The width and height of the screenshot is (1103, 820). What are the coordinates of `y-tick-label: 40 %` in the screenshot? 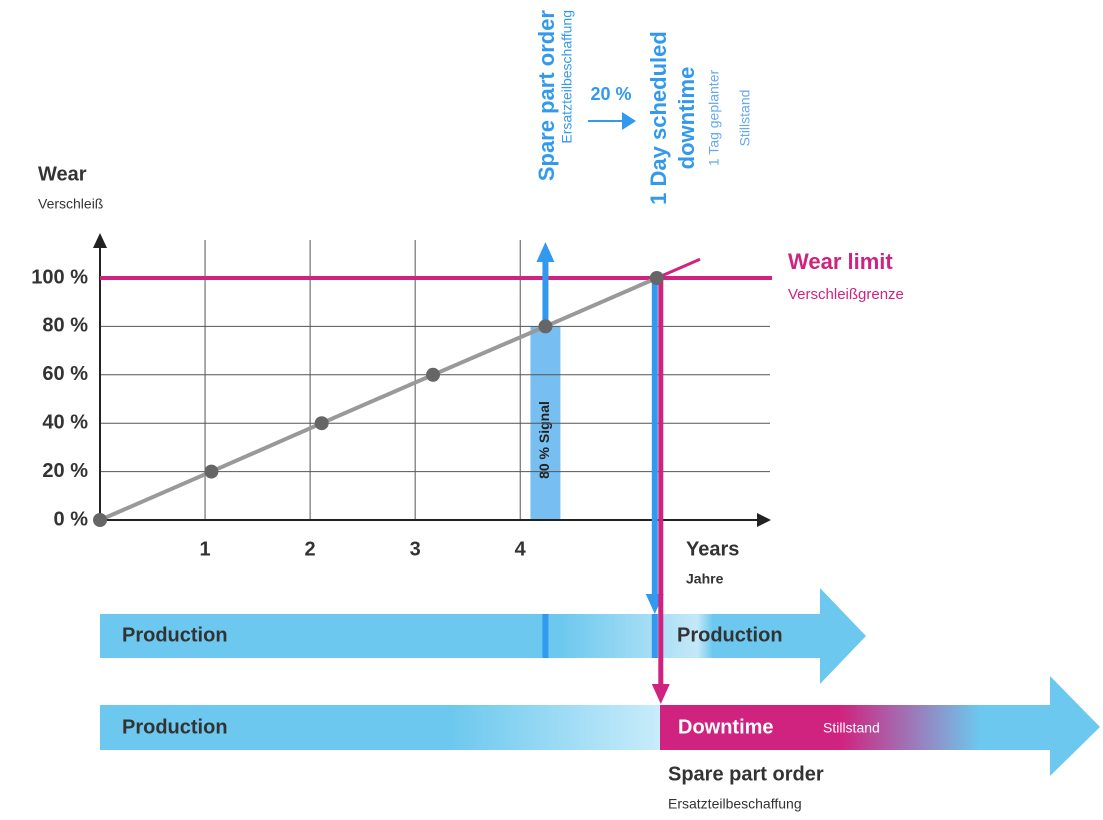 It's located at (65, 422).